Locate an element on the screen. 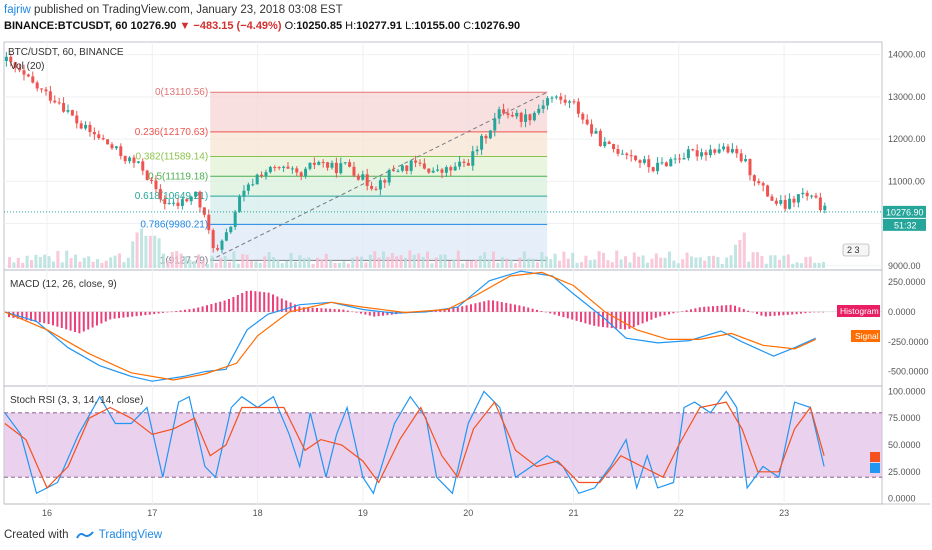 This screenshot has height=550, width=932. fib-level-label: 0.618(10649.21) is located at coordinates (171, 196).